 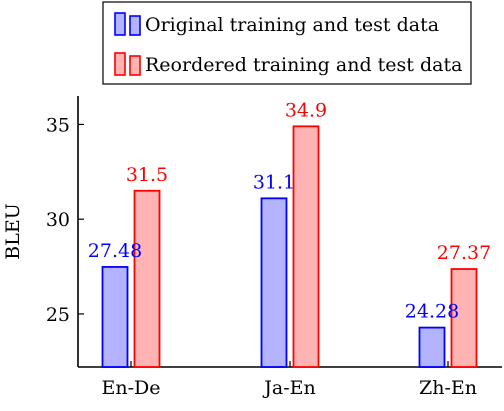 What do you see at coordinates (58, 315) in the screenshot?
I see `y-tick-label: 25` at bounding box center [58, 315].